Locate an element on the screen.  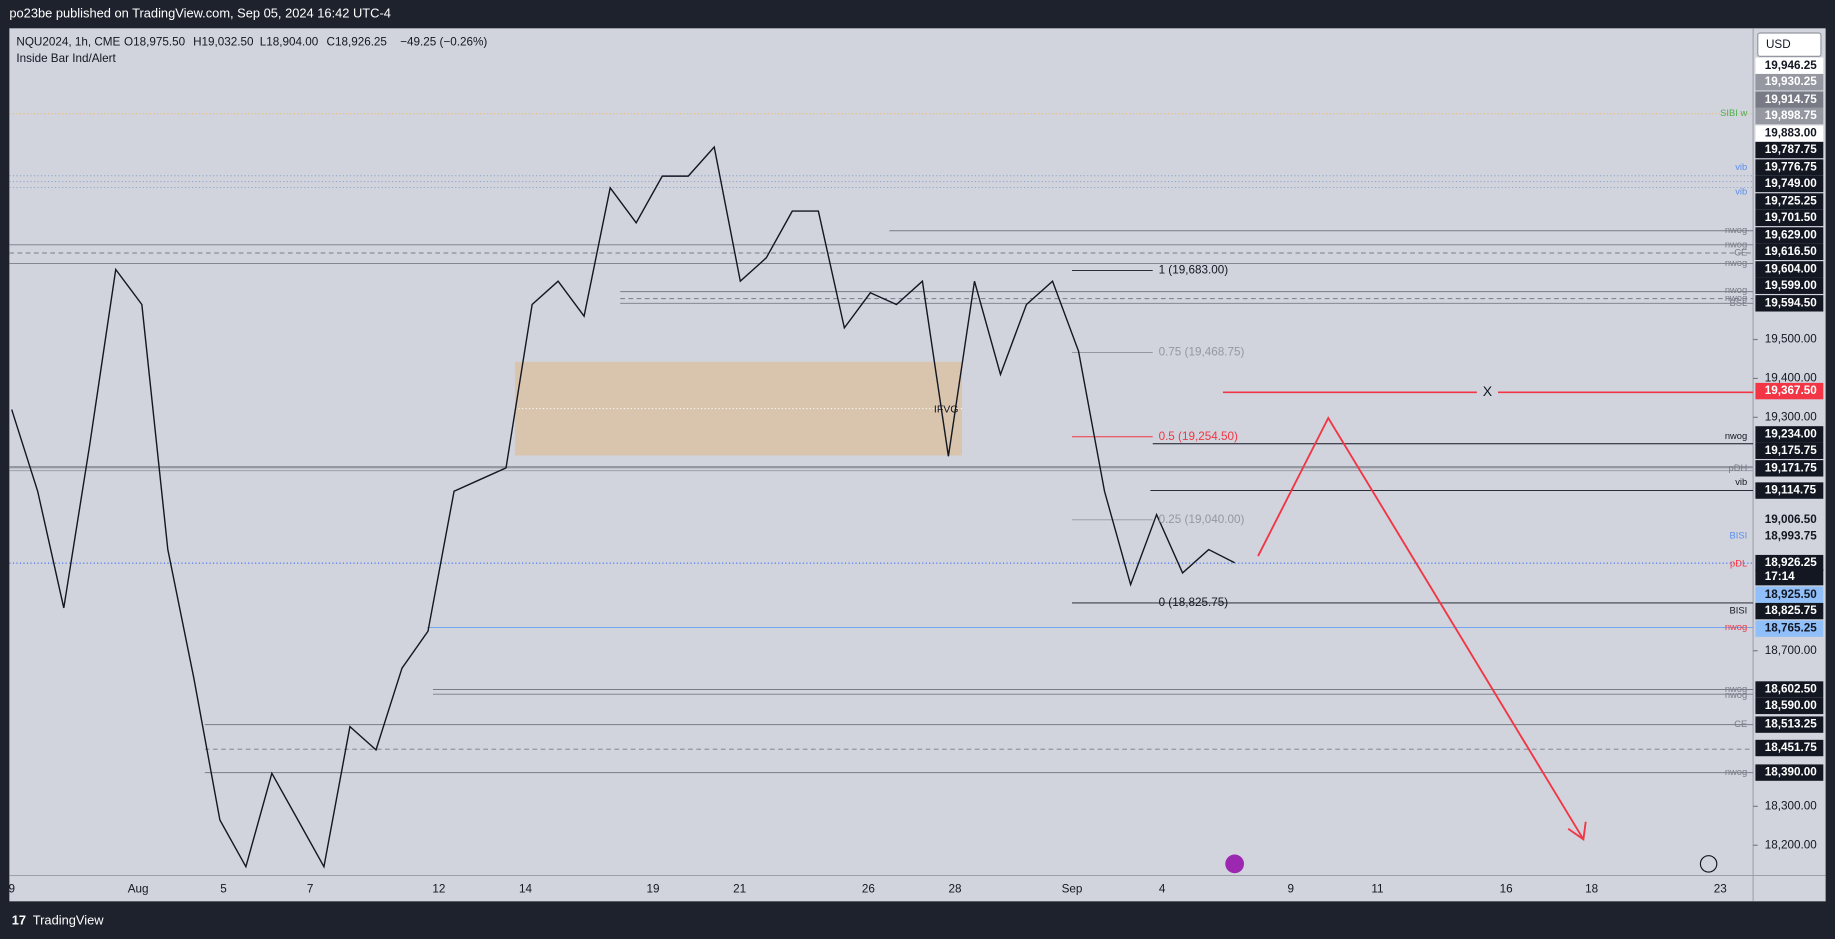
price-label: 19,594.50 is located at coordinates (1791, 302).